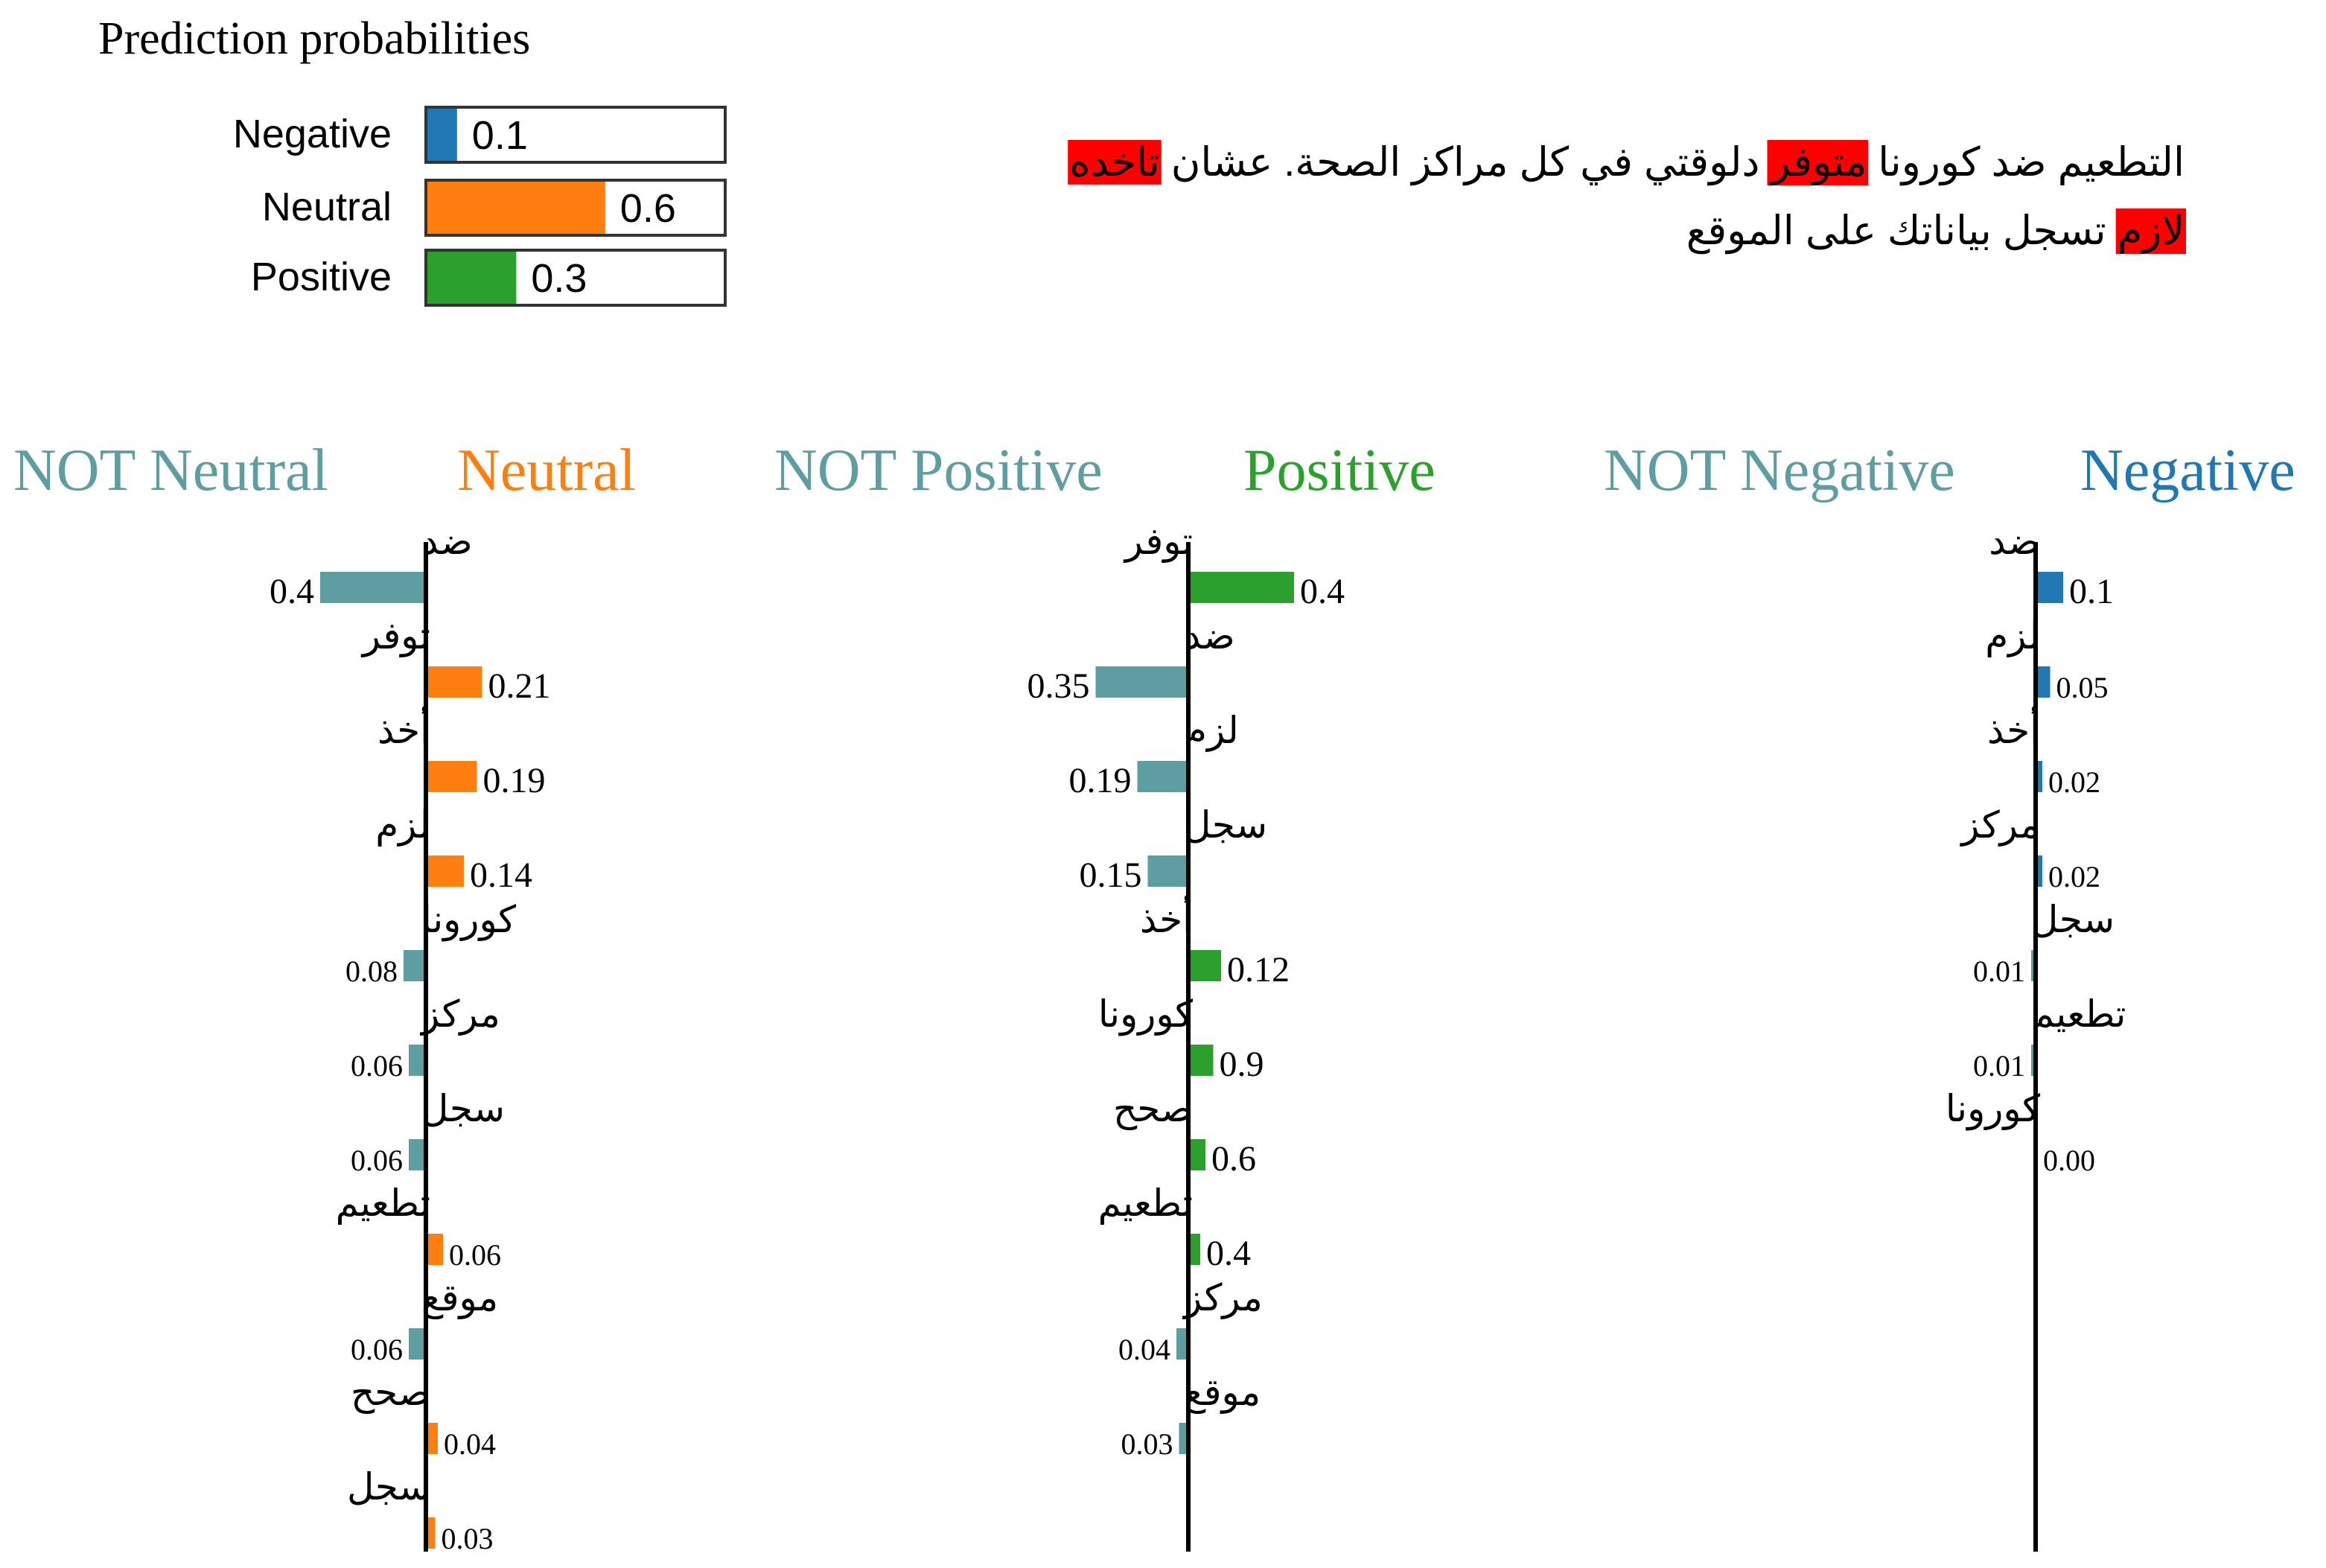 The height and width of the screenshot is (1568, 2326). Describe the element at coordinates (1999, 1066) in the screenshot. I see `feature-value: 0.01` at that location.